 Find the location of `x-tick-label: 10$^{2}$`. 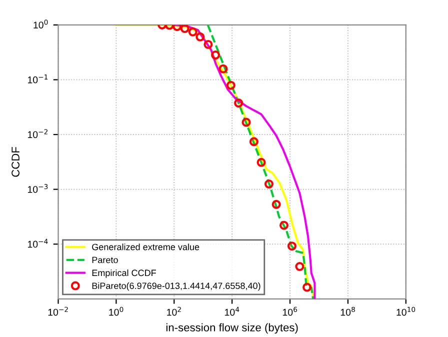

x-tick-label: 10$^{2}$ is located at coordinates (174, 311).